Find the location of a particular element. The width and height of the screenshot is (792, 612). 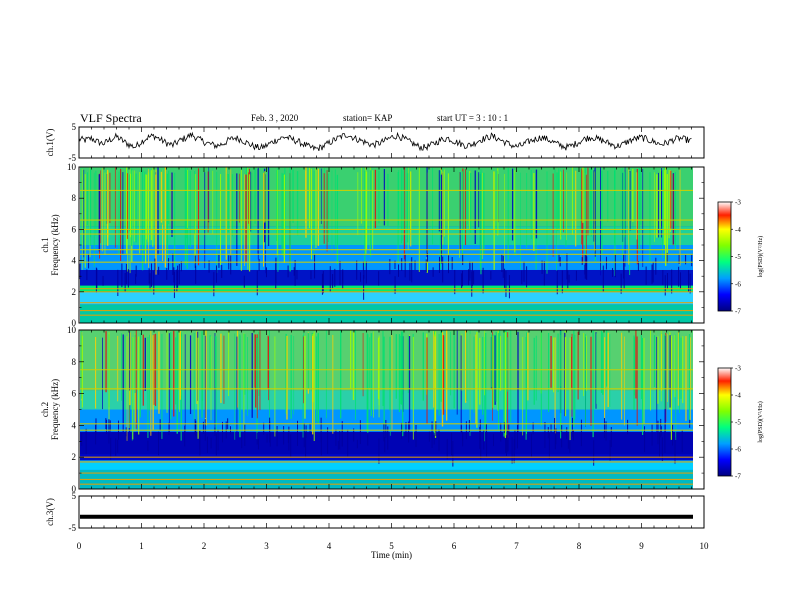

ch1-waveform-line is located at coordinates (385, 141).